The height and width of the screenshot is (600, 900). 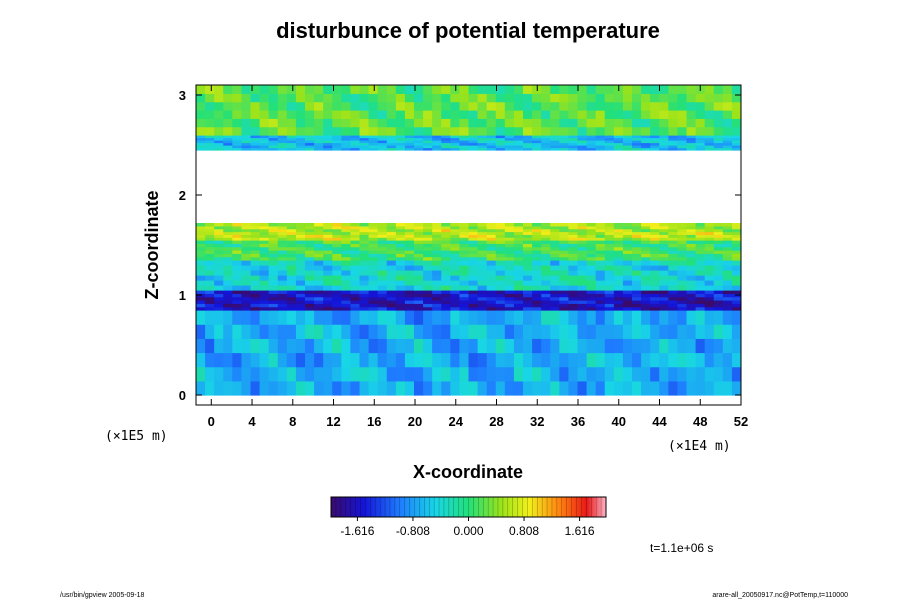 What do you see at coordinates (182, 195) in the screenshot?
I see `y-tick-label: 2` at bounding box center [182, 195].